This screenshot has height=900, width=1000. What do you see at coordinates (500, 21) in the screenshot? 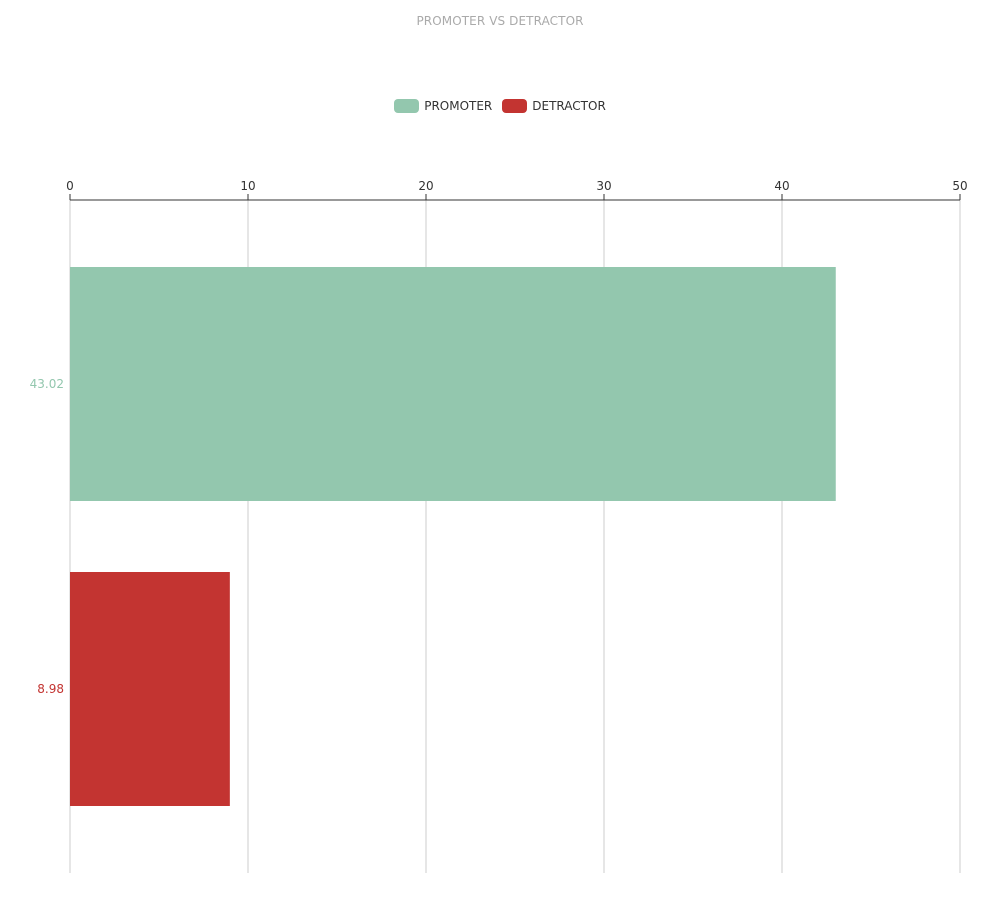
I see `chart-title: PROMOTER VS DETRACTOR` at bounding box center [500, 21].